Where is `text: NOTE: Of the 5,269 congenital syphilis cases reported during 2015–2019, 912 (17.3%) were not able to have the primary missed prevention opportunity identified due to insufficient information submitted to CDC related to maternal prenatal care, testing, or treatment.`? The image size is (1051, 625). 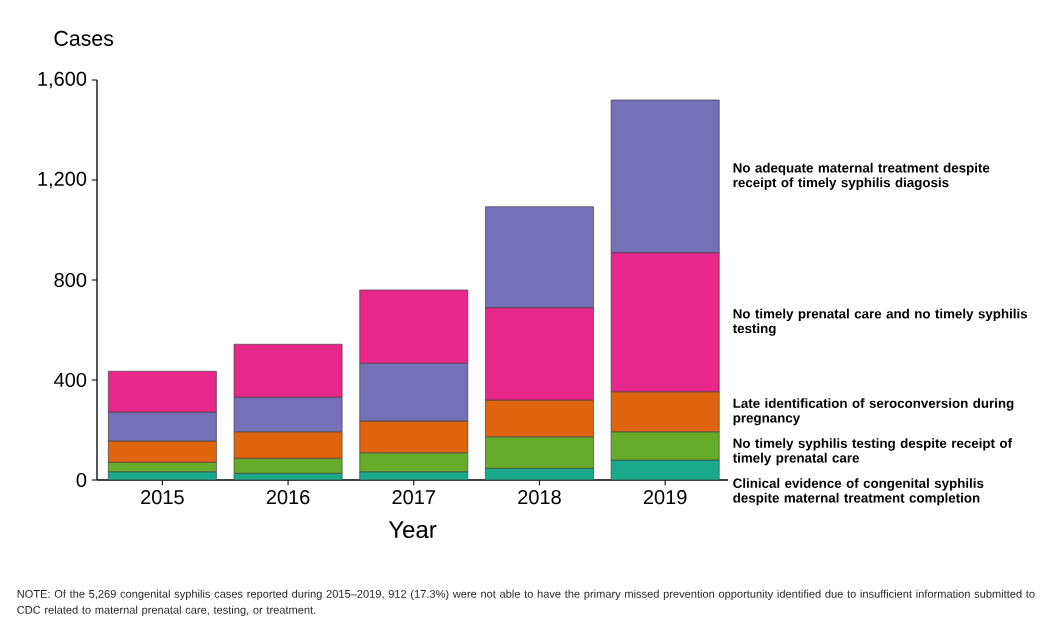 text: NOTE: Of the 5,269 congenital syphilis cases reported during 2015–2019, 912 (17.3%) were not able to have the primary missed prevention opportunity identified due to insufficient information submitted to CDC related to maternal prenatal care, testing, or treatment. is located at coordinates (526, 603).